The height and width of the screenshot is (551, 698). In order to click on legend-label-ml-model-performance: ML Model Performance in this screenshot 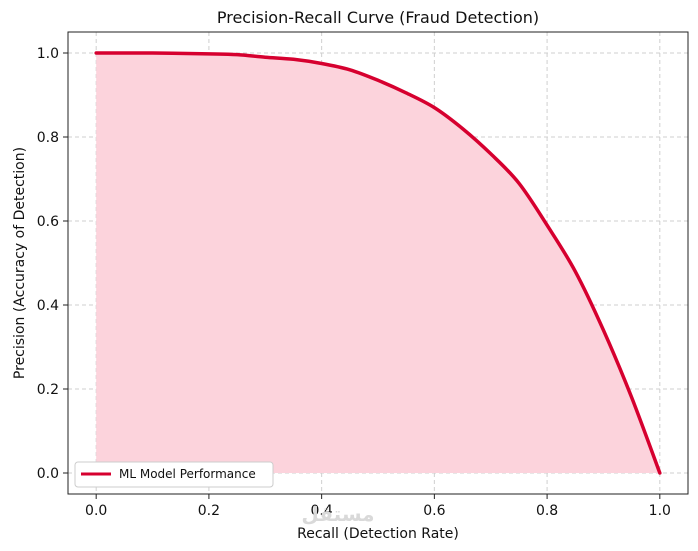, I will do `click(187, 474)`.